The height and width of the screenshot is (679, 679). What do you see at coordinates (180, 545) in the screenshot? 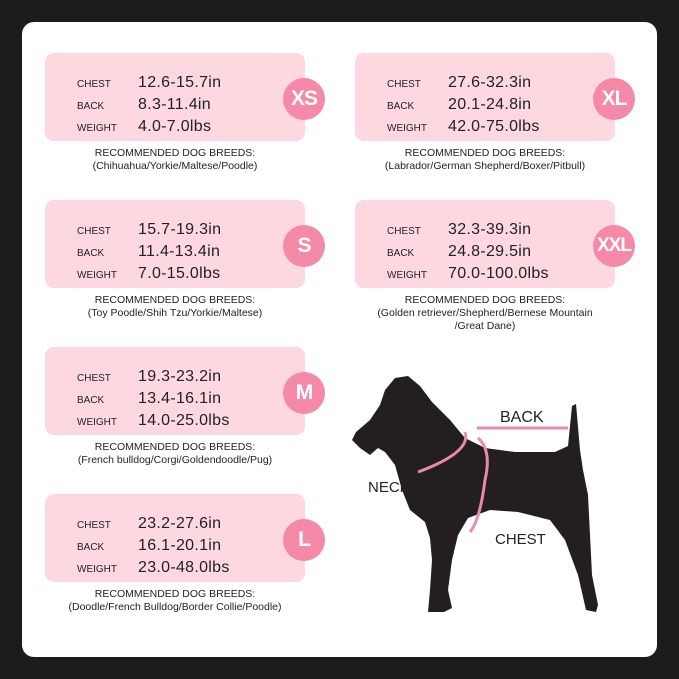
I see `back-value: 16.1-20.1in` at bounding box center [180, 545].